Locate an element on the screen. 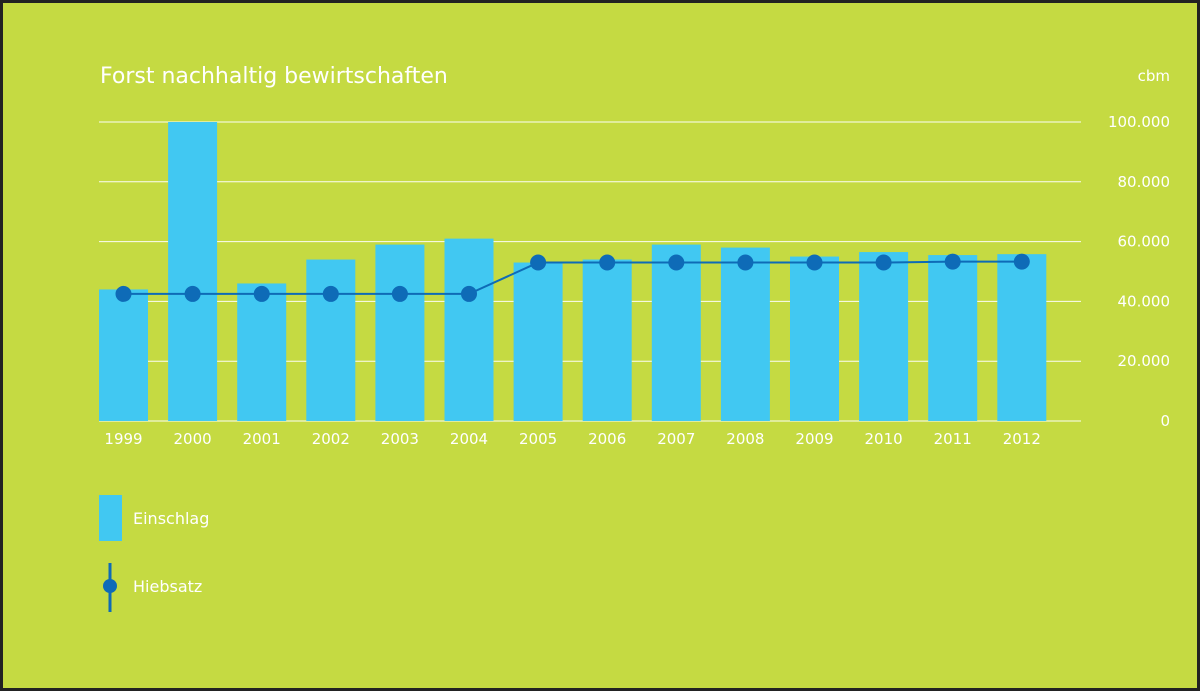 The image size is (1200, 691). chart-title: Forst nachhaltig bewirtschaften is located at coordinates (274, 76).